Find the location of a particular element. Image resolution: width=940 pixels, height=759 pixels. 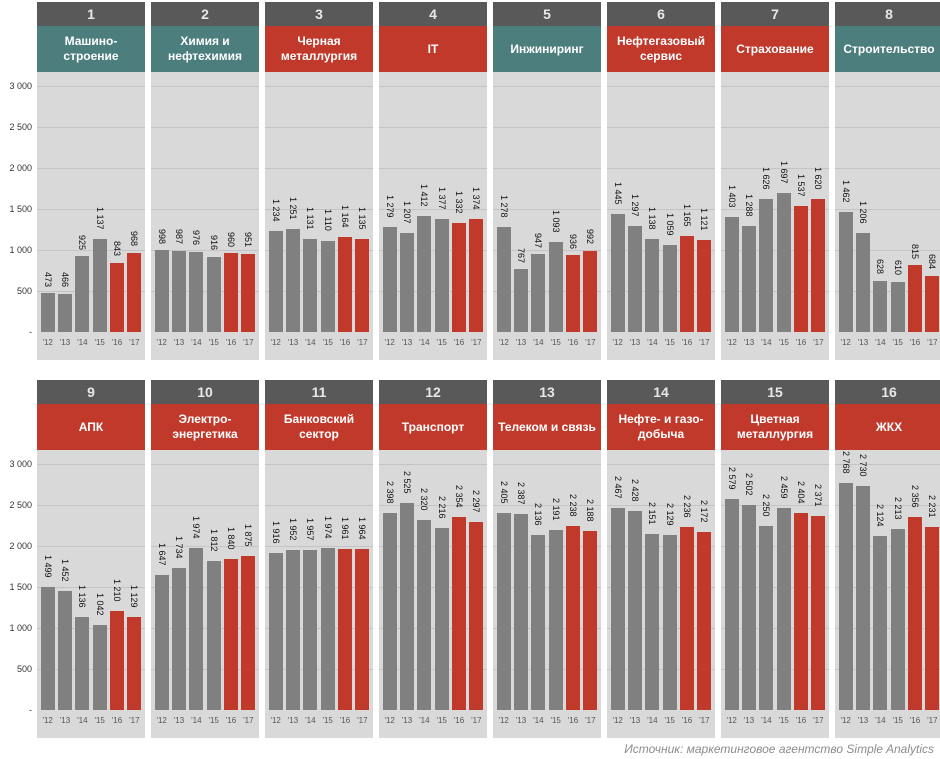

data-label: 1 042 is located at coordinates (99, 604).